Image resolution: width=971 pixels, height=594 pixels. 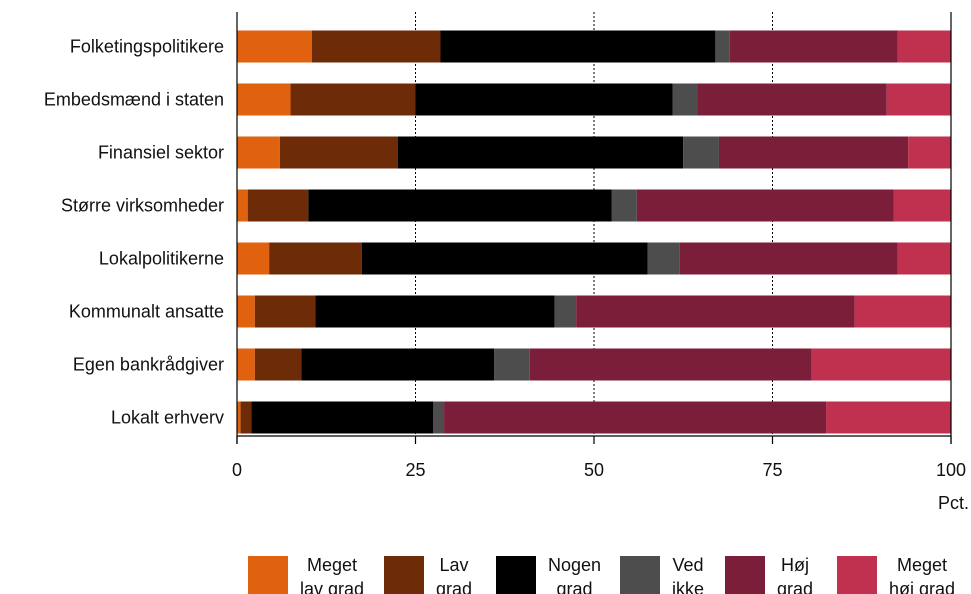 What do you see at coordinates (415, 470) in the screenshot?
I see `x-tick-label: 25` at bounding box center [415, 470].